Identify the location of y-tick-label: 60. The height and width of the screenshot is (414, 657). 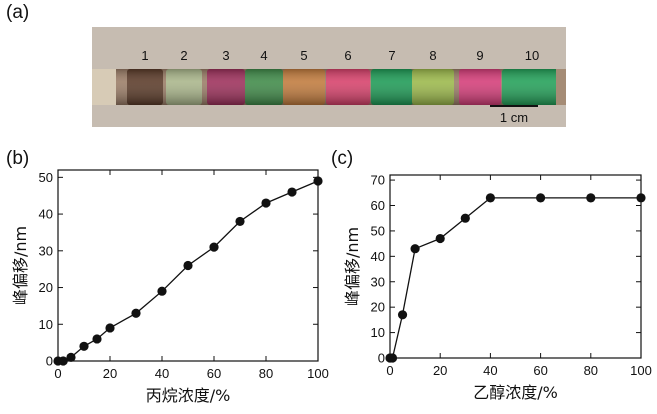
(378, 205).